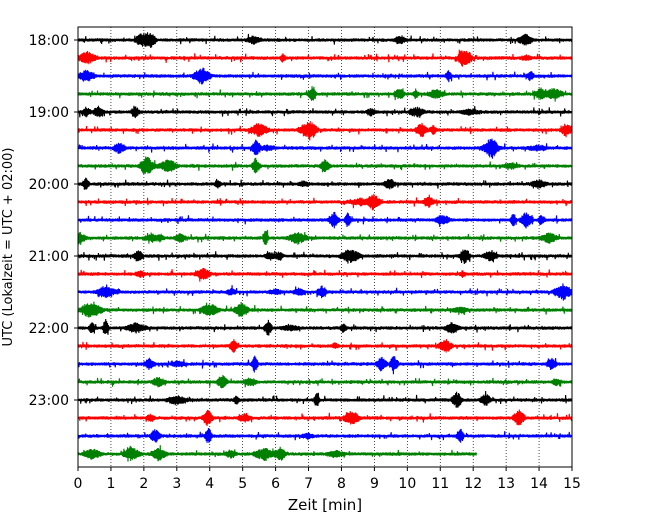 This screenshot has width=650, height=520. Describe the element at coordinates (242, 484) in the screenshot. I see `x-tick-label: 5` at that location.